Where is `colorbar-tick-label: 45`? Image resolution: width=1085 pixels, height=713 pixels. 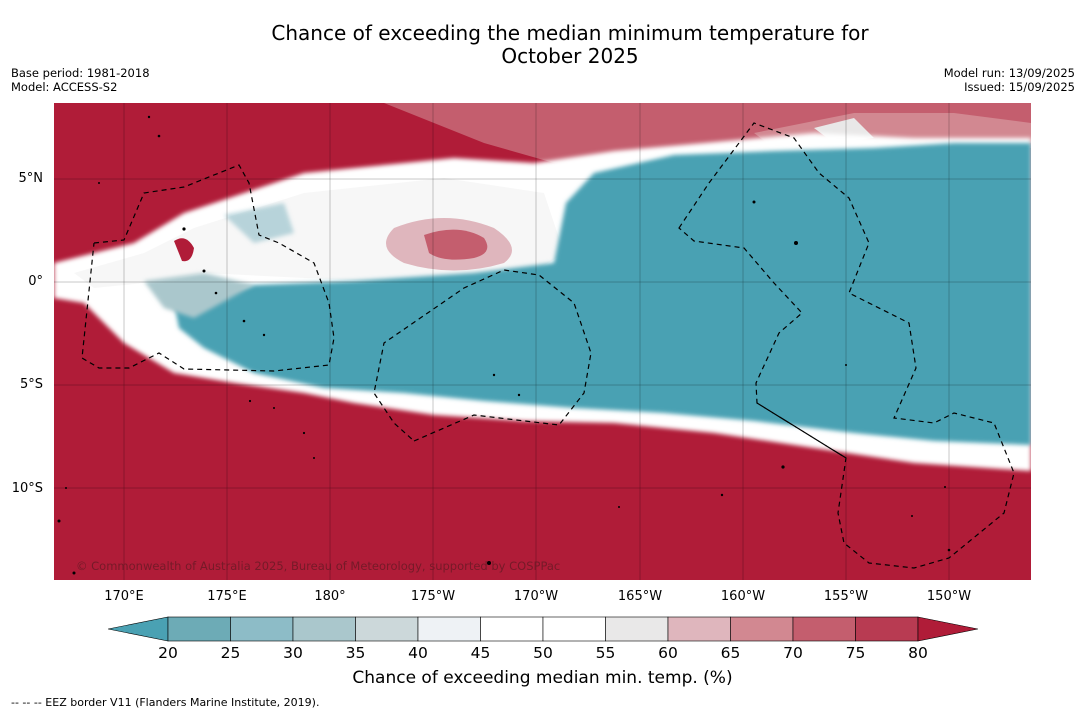 colorbar-tick-label: 45 is located at coordinates (480, 653).